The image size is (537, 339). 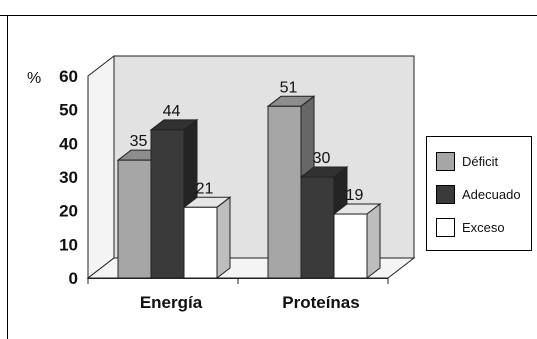 What do you see at coordinates (73, 278) in the screenshot?
I see `y-tick-label: 0` at bounding box center [73, 278].